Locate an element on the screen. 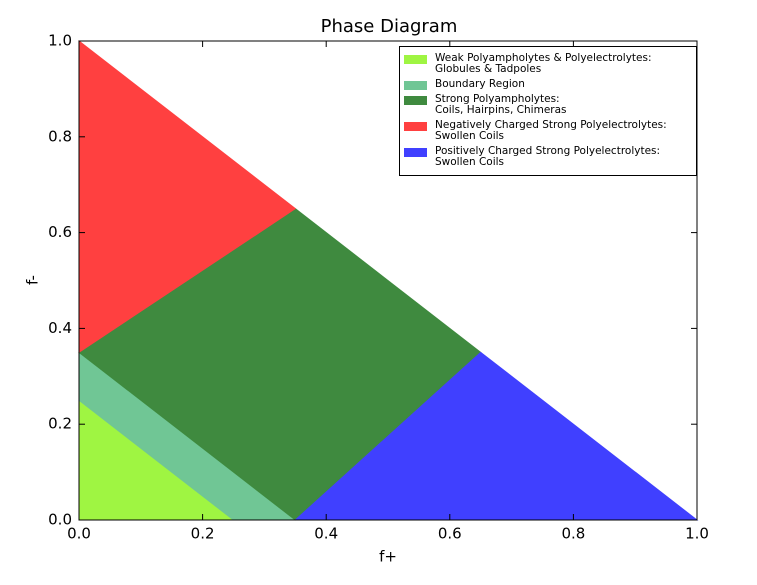 This screenshot has height=585, width=757. y-tick-label: 0.8 is located at coordinates (60, 136).